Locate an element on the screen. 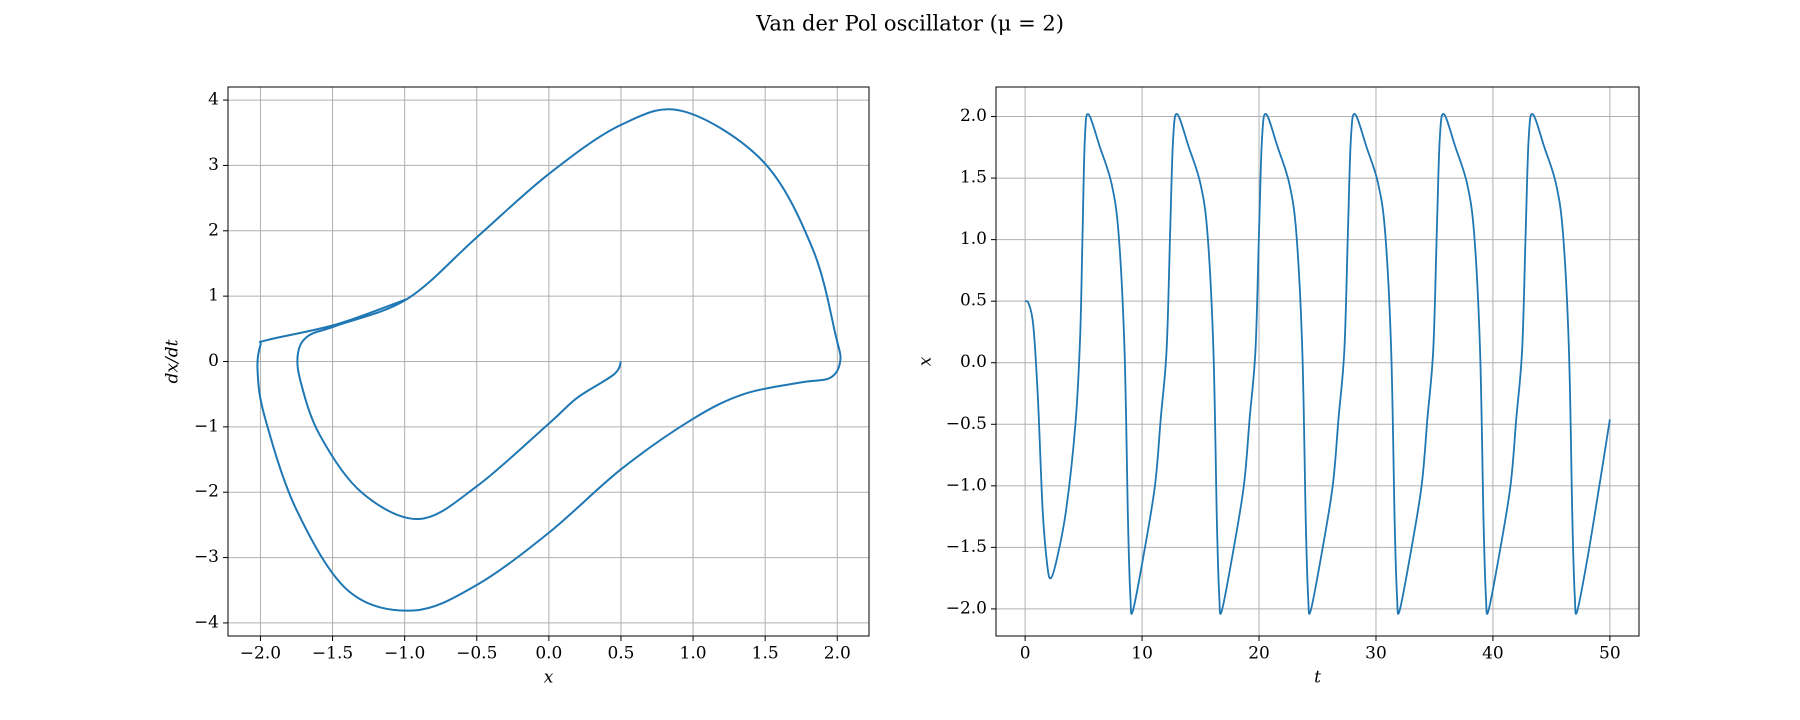 This screenshot has height=720, width=1800. x-tick-label: 0.0 is located at coordinates (548, 654).